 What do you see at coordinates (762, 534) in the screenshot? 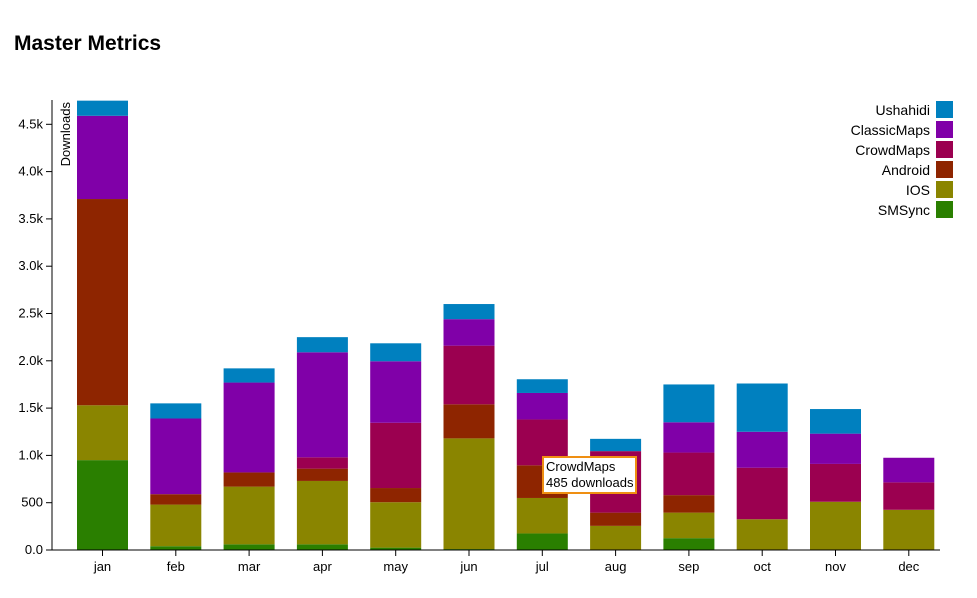
I see `bar-oct-ios` at bounding box center [762, 534].